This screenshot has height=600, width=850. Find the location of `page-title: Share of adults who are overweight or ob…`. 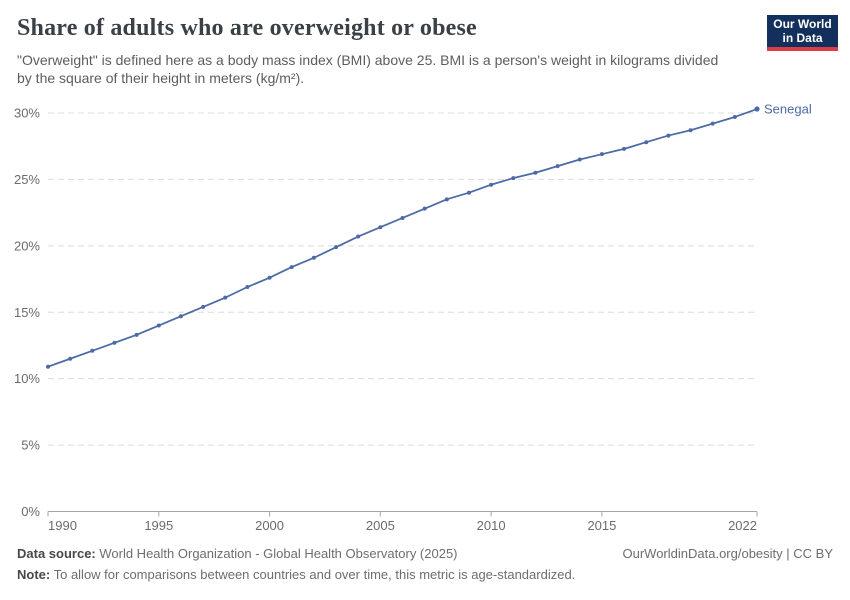

page-title: Share of adults who are overweight or ob… is located at coordinates (247, 28).